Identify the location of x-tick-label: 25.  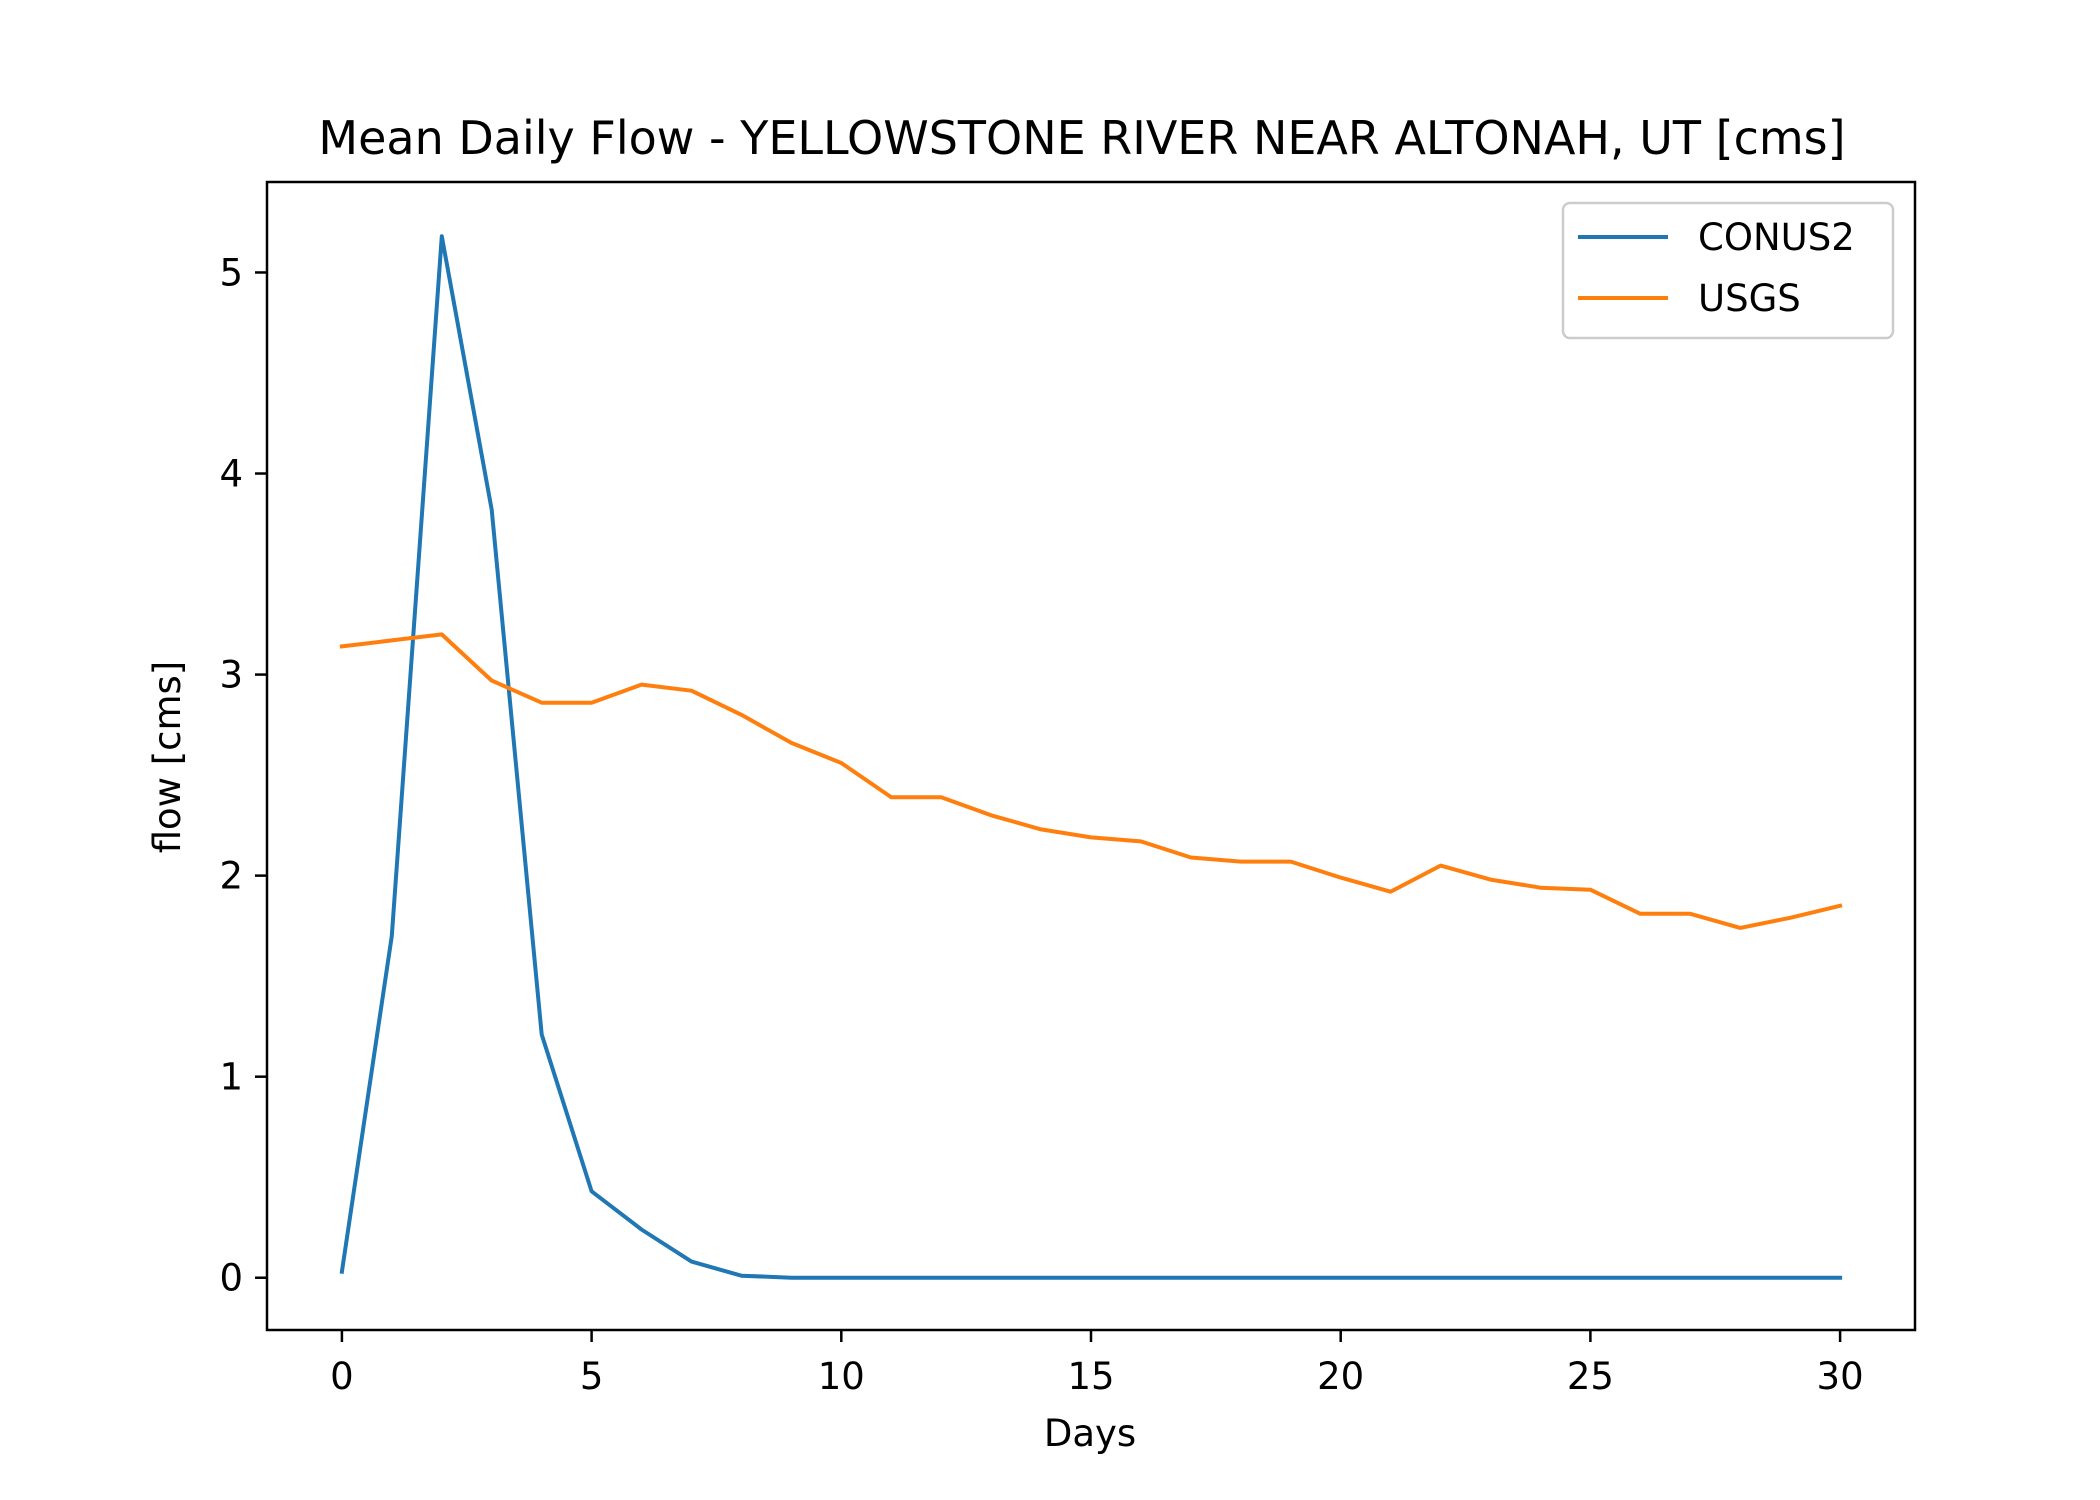
(1590, 1376).